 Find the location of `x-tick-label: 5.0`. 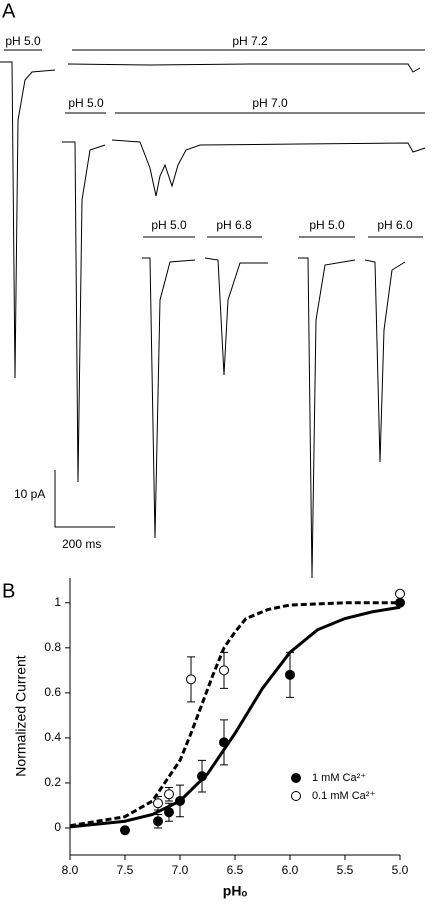

x-tick-label: 5.0 is located at coordinates (400, 870).